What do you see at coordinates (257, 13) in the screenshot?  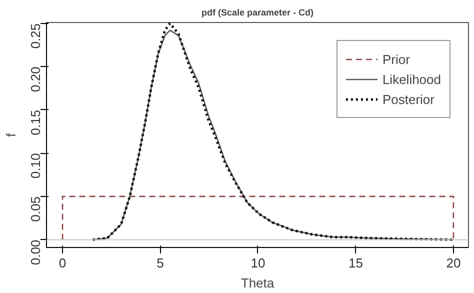 I see `chart-title: pdf (Scale parameter - Cd)` at bounding box center [257, 13].